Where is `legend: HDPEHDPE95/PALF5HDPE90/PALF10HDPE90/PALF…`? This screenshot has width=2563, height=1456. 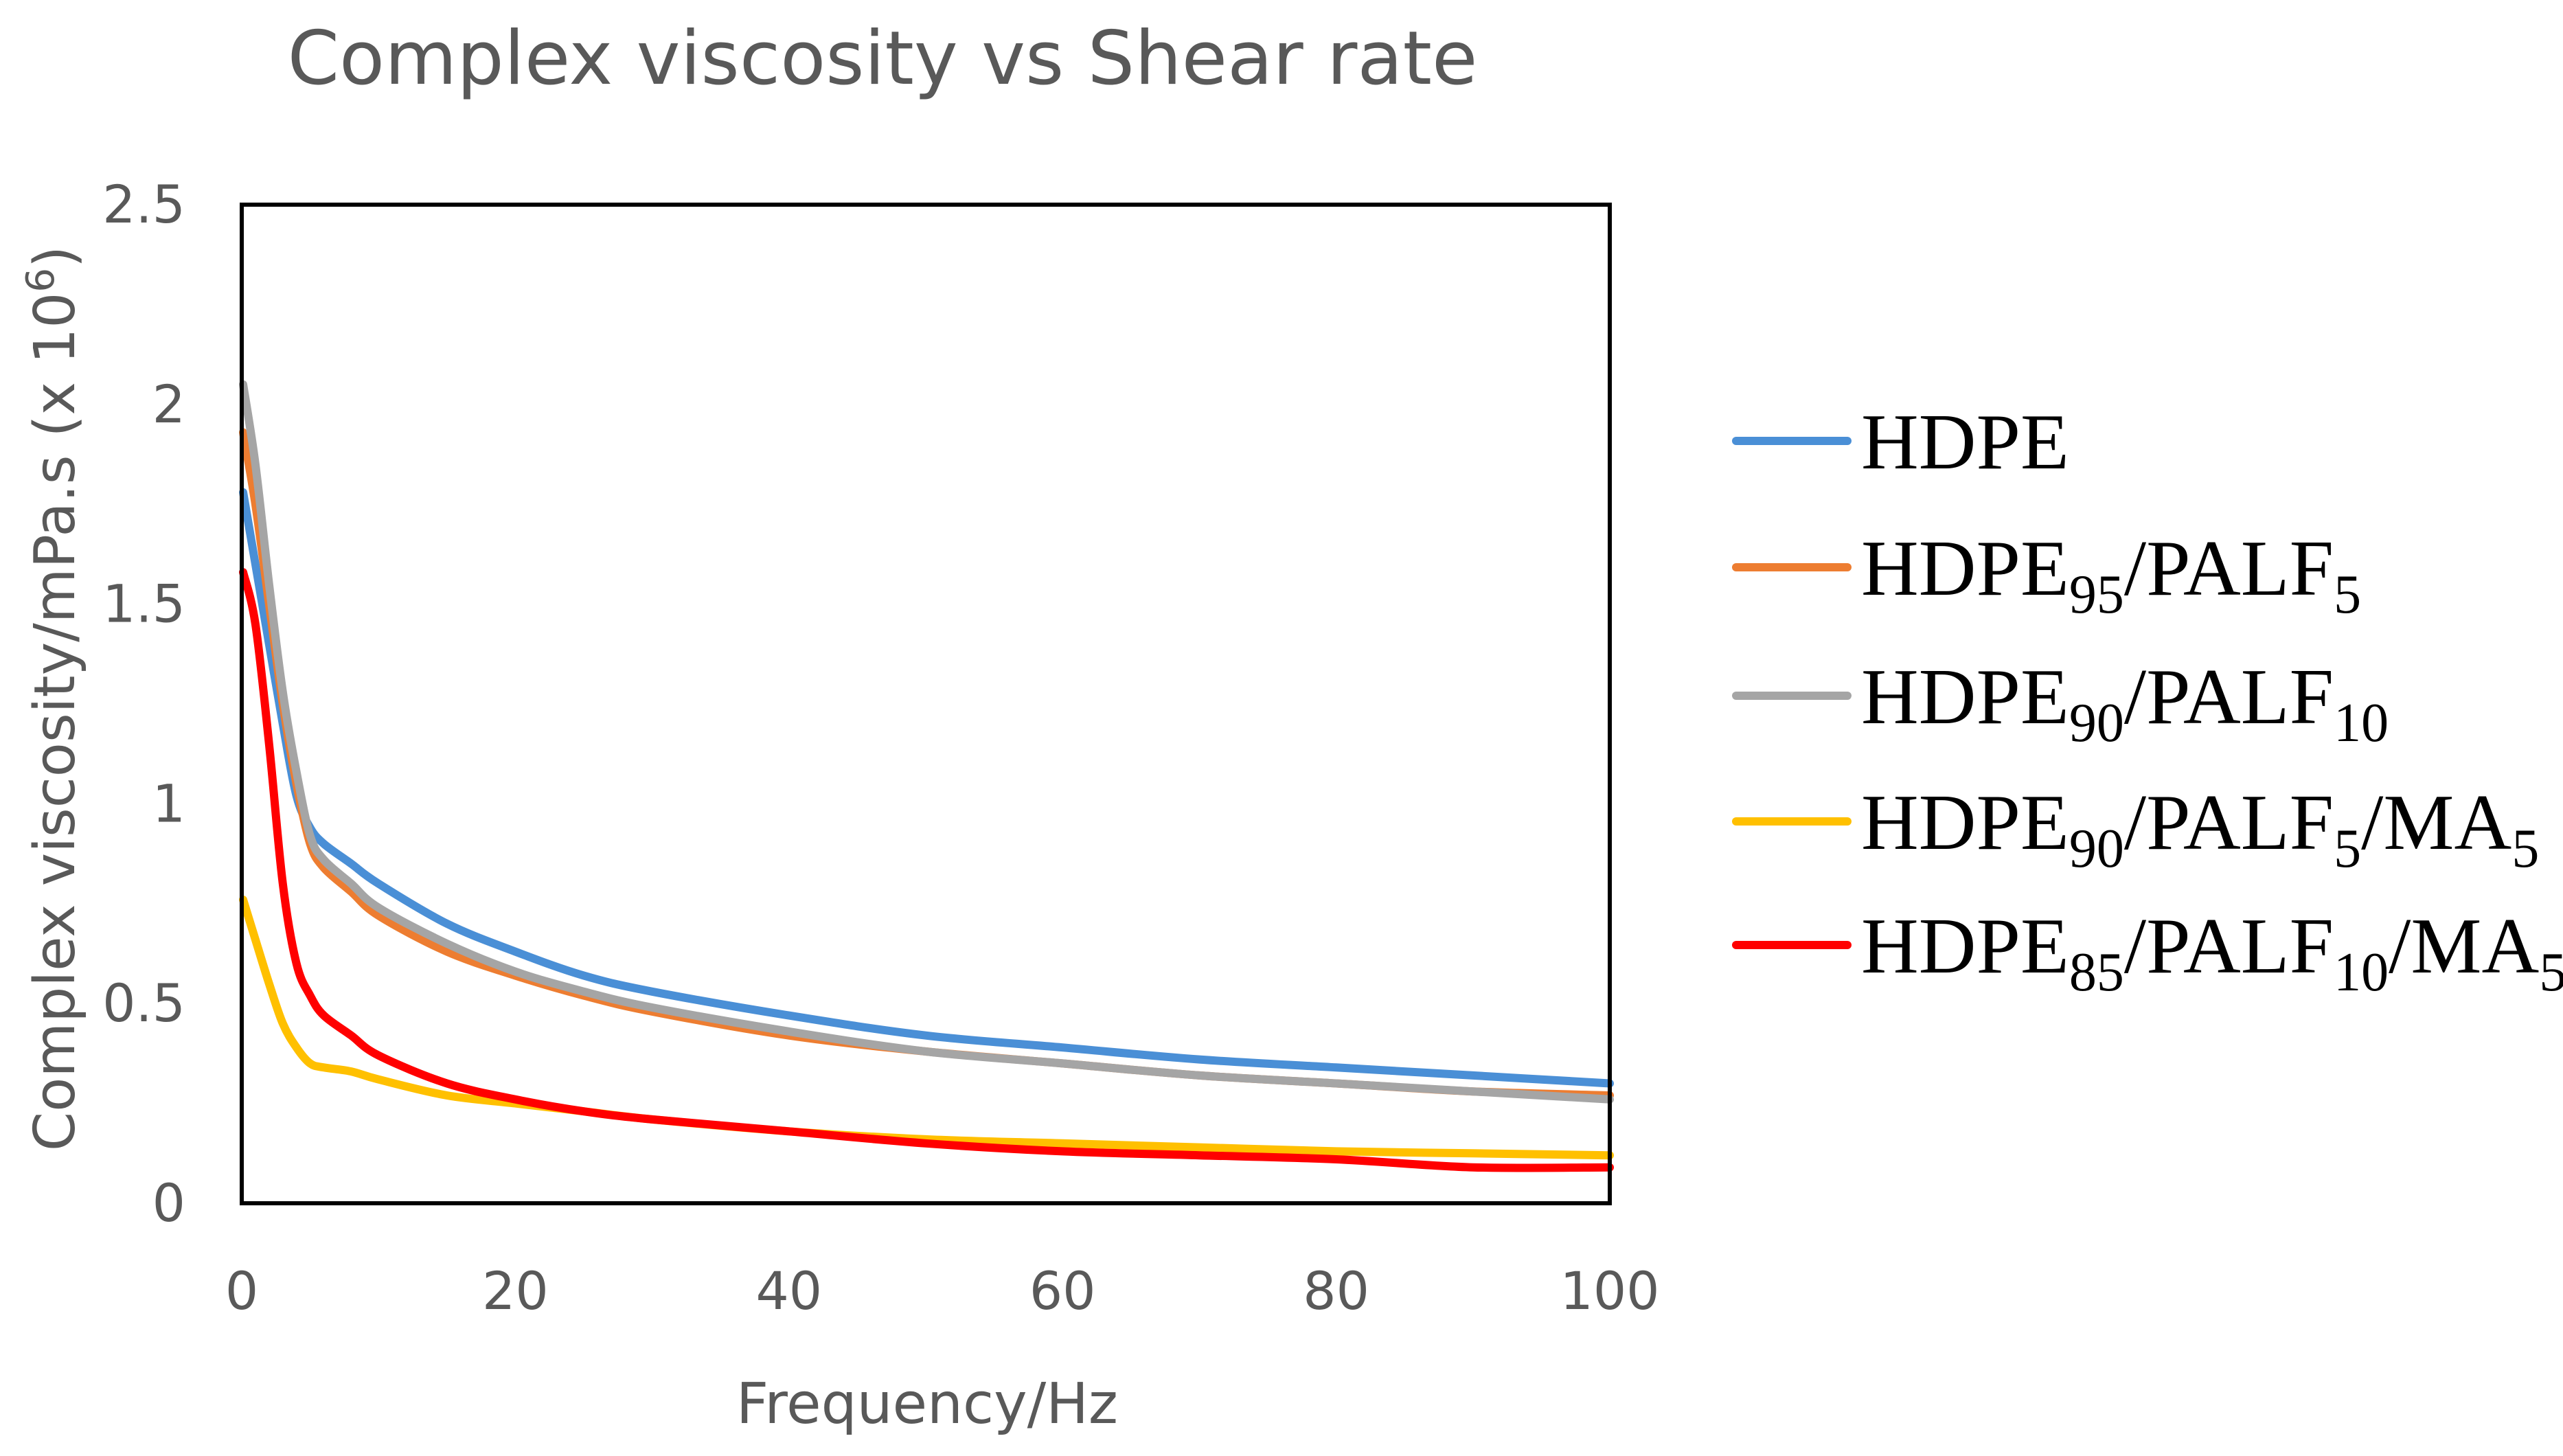 legend: HDPEHDPE95/PALF5HDPE90/PALF10HDPE90/PALF… is located at coordinates (2147, 700).